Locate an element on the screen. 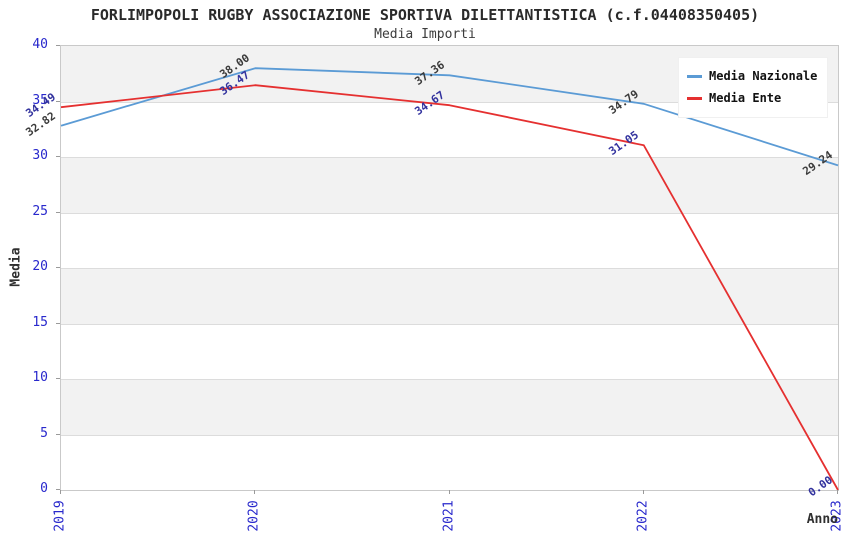 This screenshot has height=550, width=850. x-tick-label: 2020 is located at coordinates (254, 516).